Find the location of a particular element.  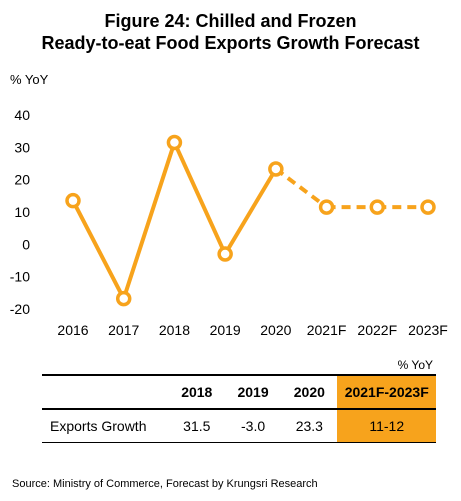

y-tick-label: 10 is located at coordinates (22, 212).